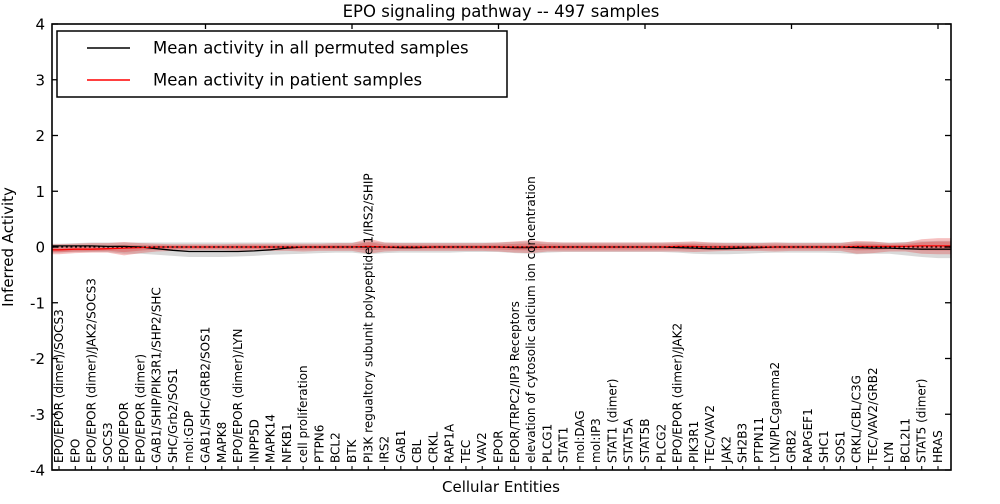  What do you see at coordinates (612, 421) in the screenshot?
I see `x-category-label: STAT1 (dimer)` at bounding box center [612, 421].